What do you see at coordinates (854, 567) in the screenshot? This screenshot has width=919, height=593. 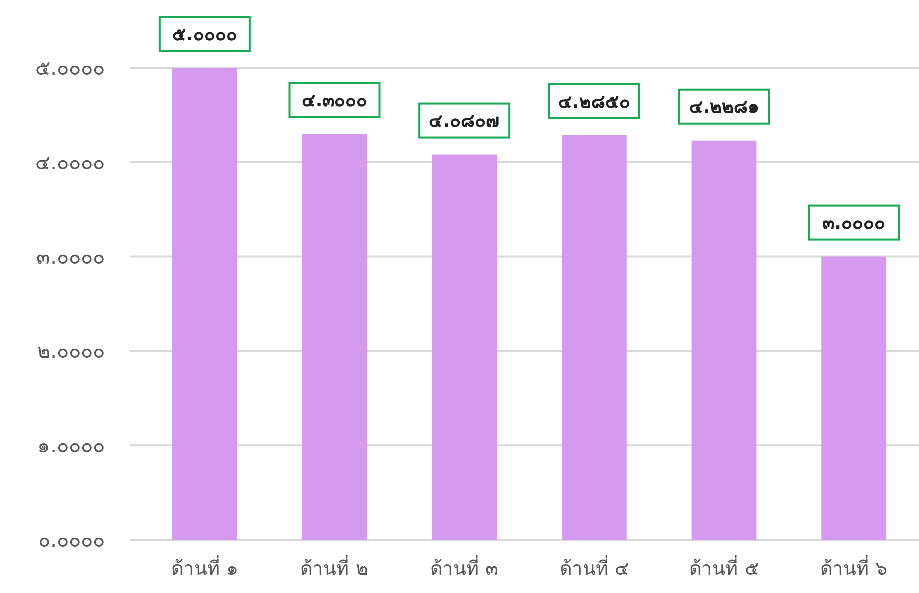 I see `x-tick-label: ด้านที่ ๖` at bounding box center [854, 567].